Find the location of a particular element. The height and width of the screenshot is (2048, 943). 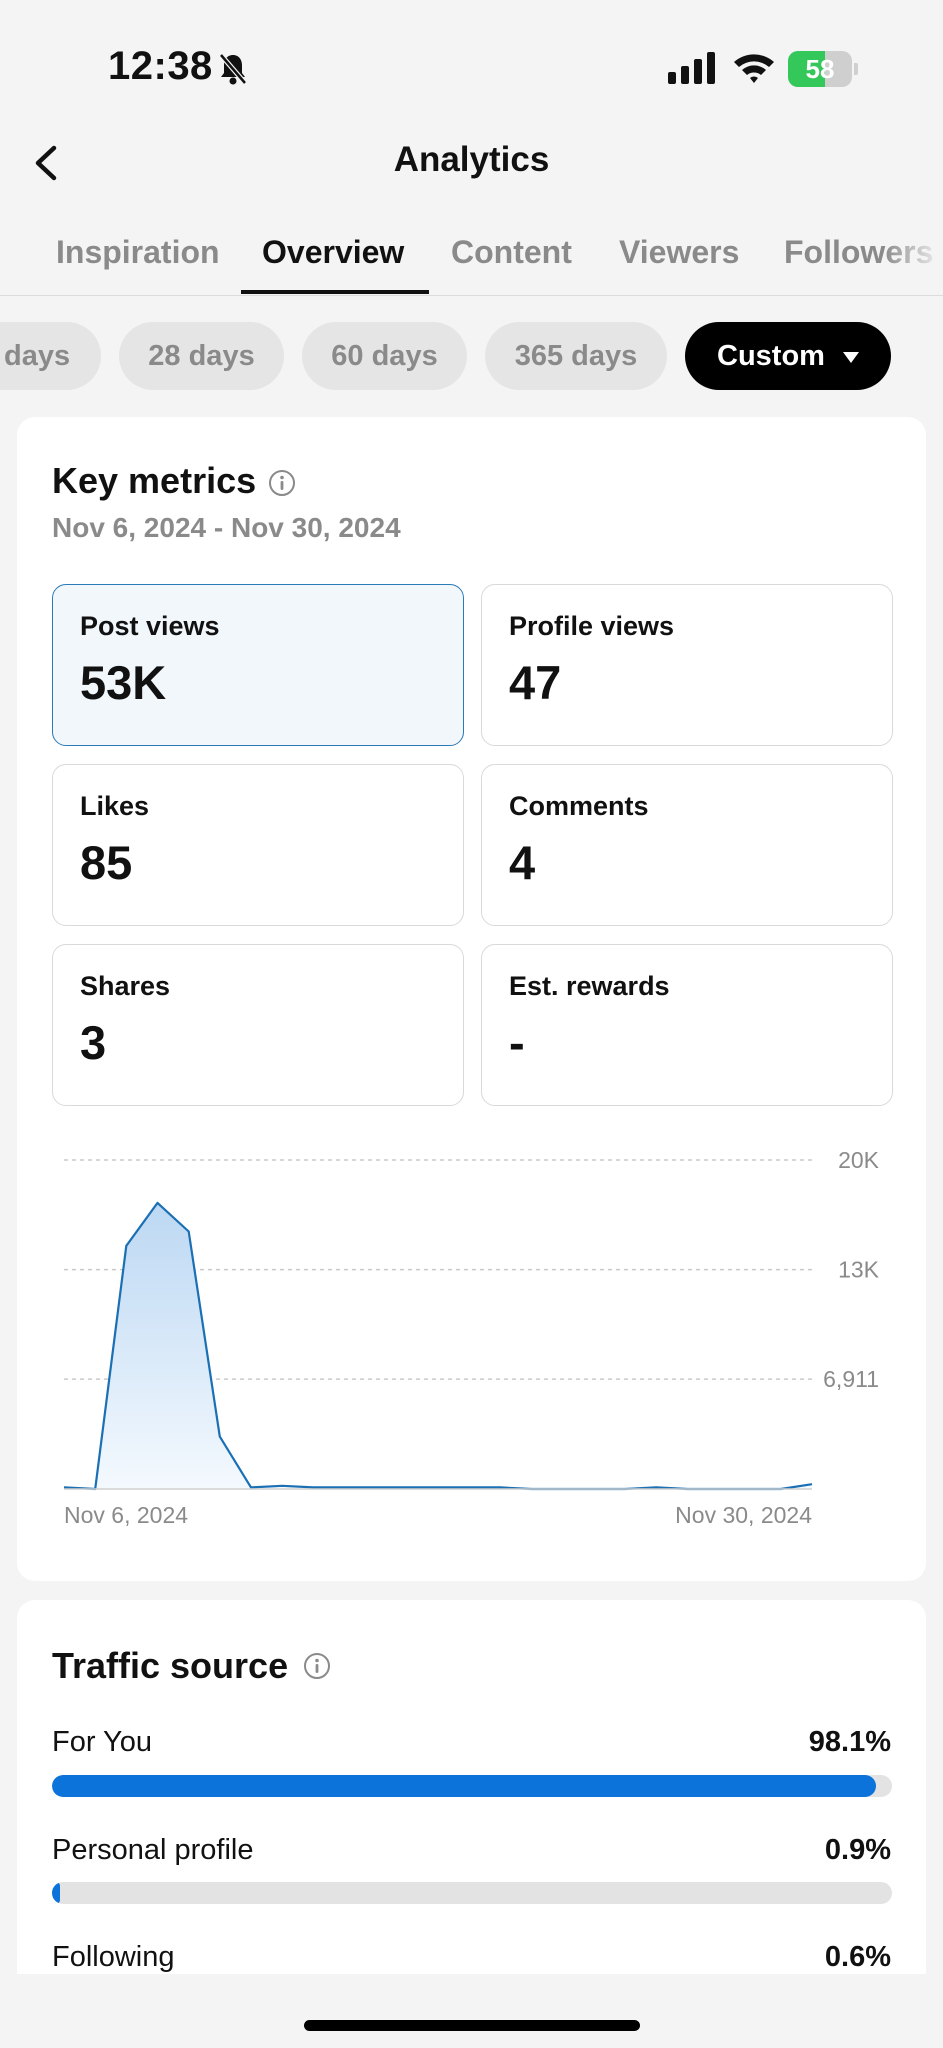

traffic-source-title: Traffic source is located at coordinates (170, 1665).